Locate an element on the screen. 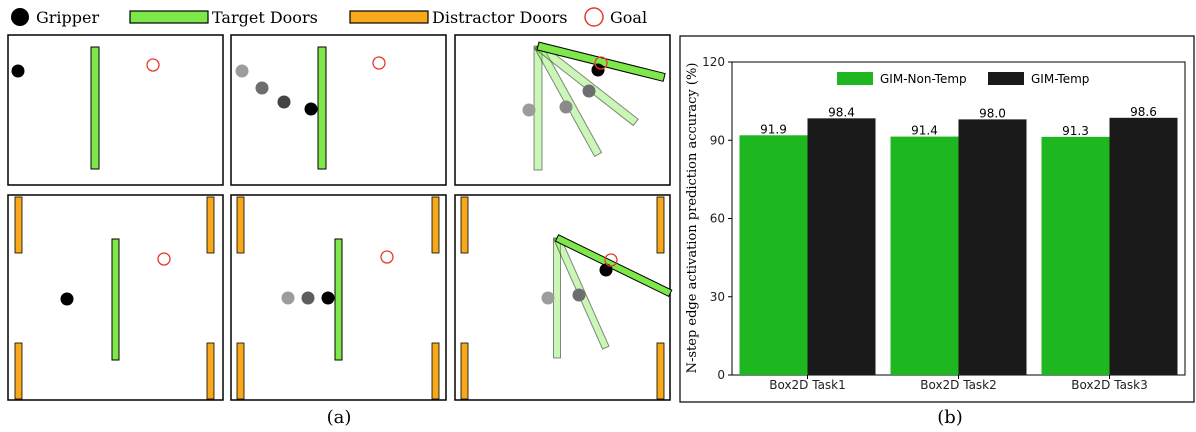 The width and height of the screenshot is (1196, 432). y-tick-label: 30 is located at coordinates (717, 297).